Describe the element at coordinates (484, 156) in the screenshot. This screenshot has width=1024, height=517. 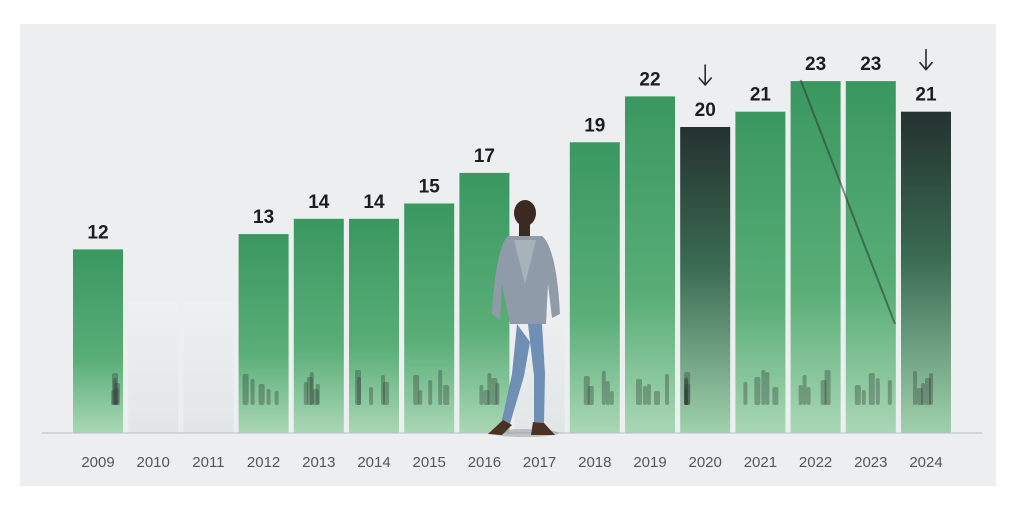
I see `value-label: 17` at that location.